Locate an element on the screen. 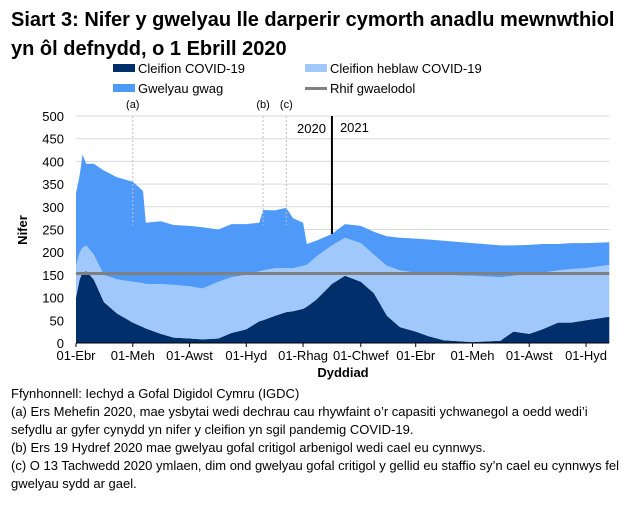 The image size is (631, 505). legend-item-baseline: Rhif gwaelodol is located at coordinates (360, 88).